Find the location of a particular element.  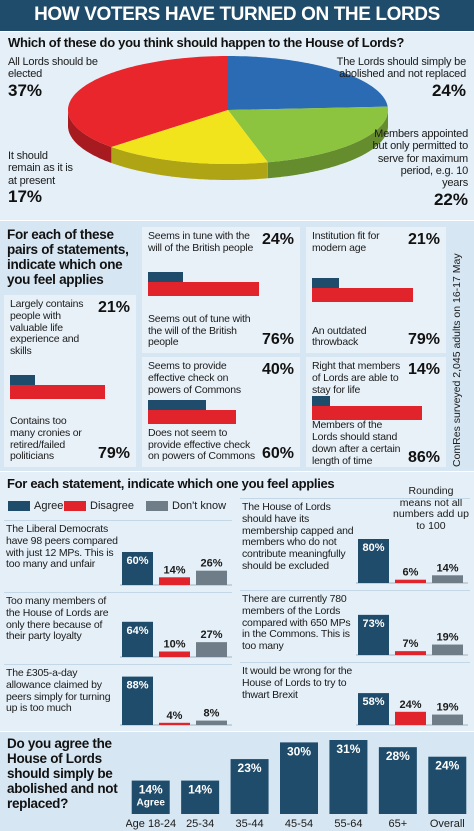

bar-value-label: 28% is located at coordinates (398, 756).